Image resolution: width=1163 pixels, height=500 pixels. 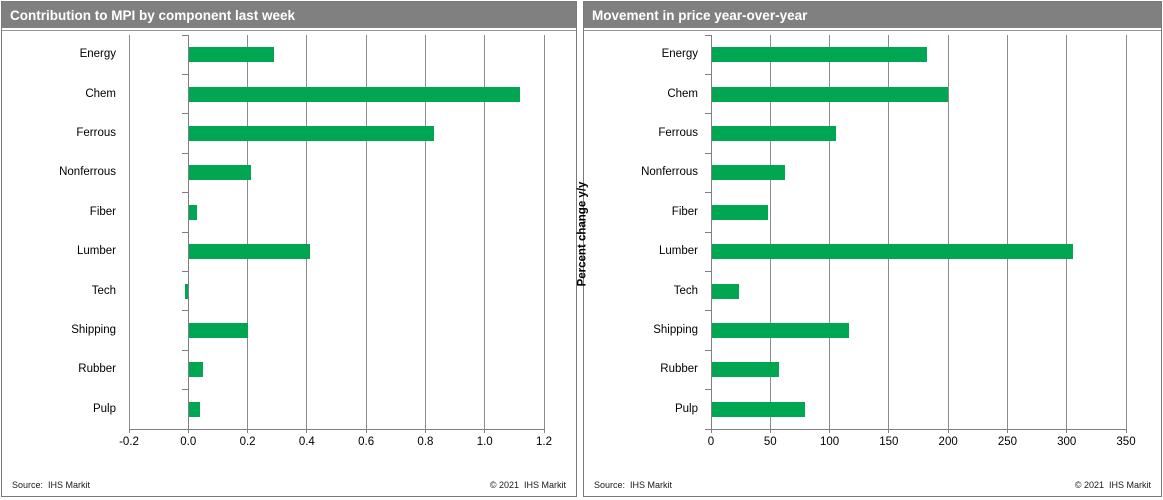 I want to click on bar-pulp, so click(x=194, y=409).